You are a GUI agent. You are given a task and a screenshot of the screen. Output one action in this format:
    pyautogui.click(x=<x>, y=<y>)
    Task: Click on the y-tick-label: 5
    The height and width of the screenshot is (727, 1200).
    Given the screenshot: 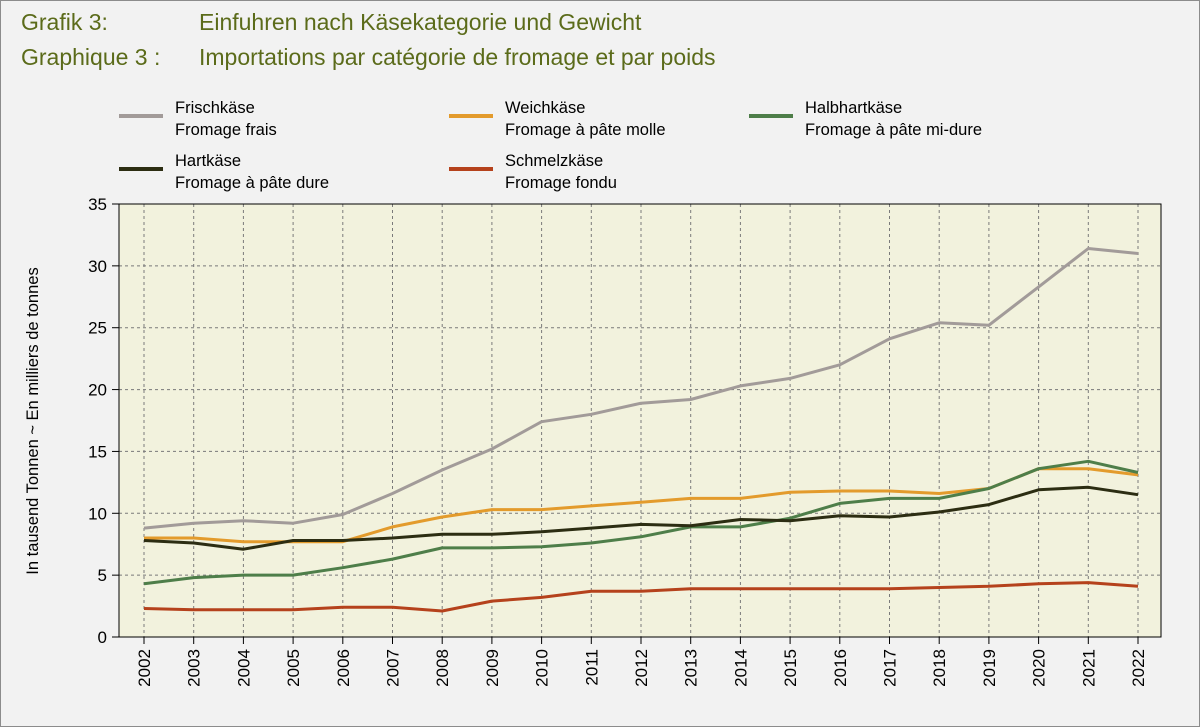 What is the action you would take?
    pyautogui.click(x=102, y=575)
    